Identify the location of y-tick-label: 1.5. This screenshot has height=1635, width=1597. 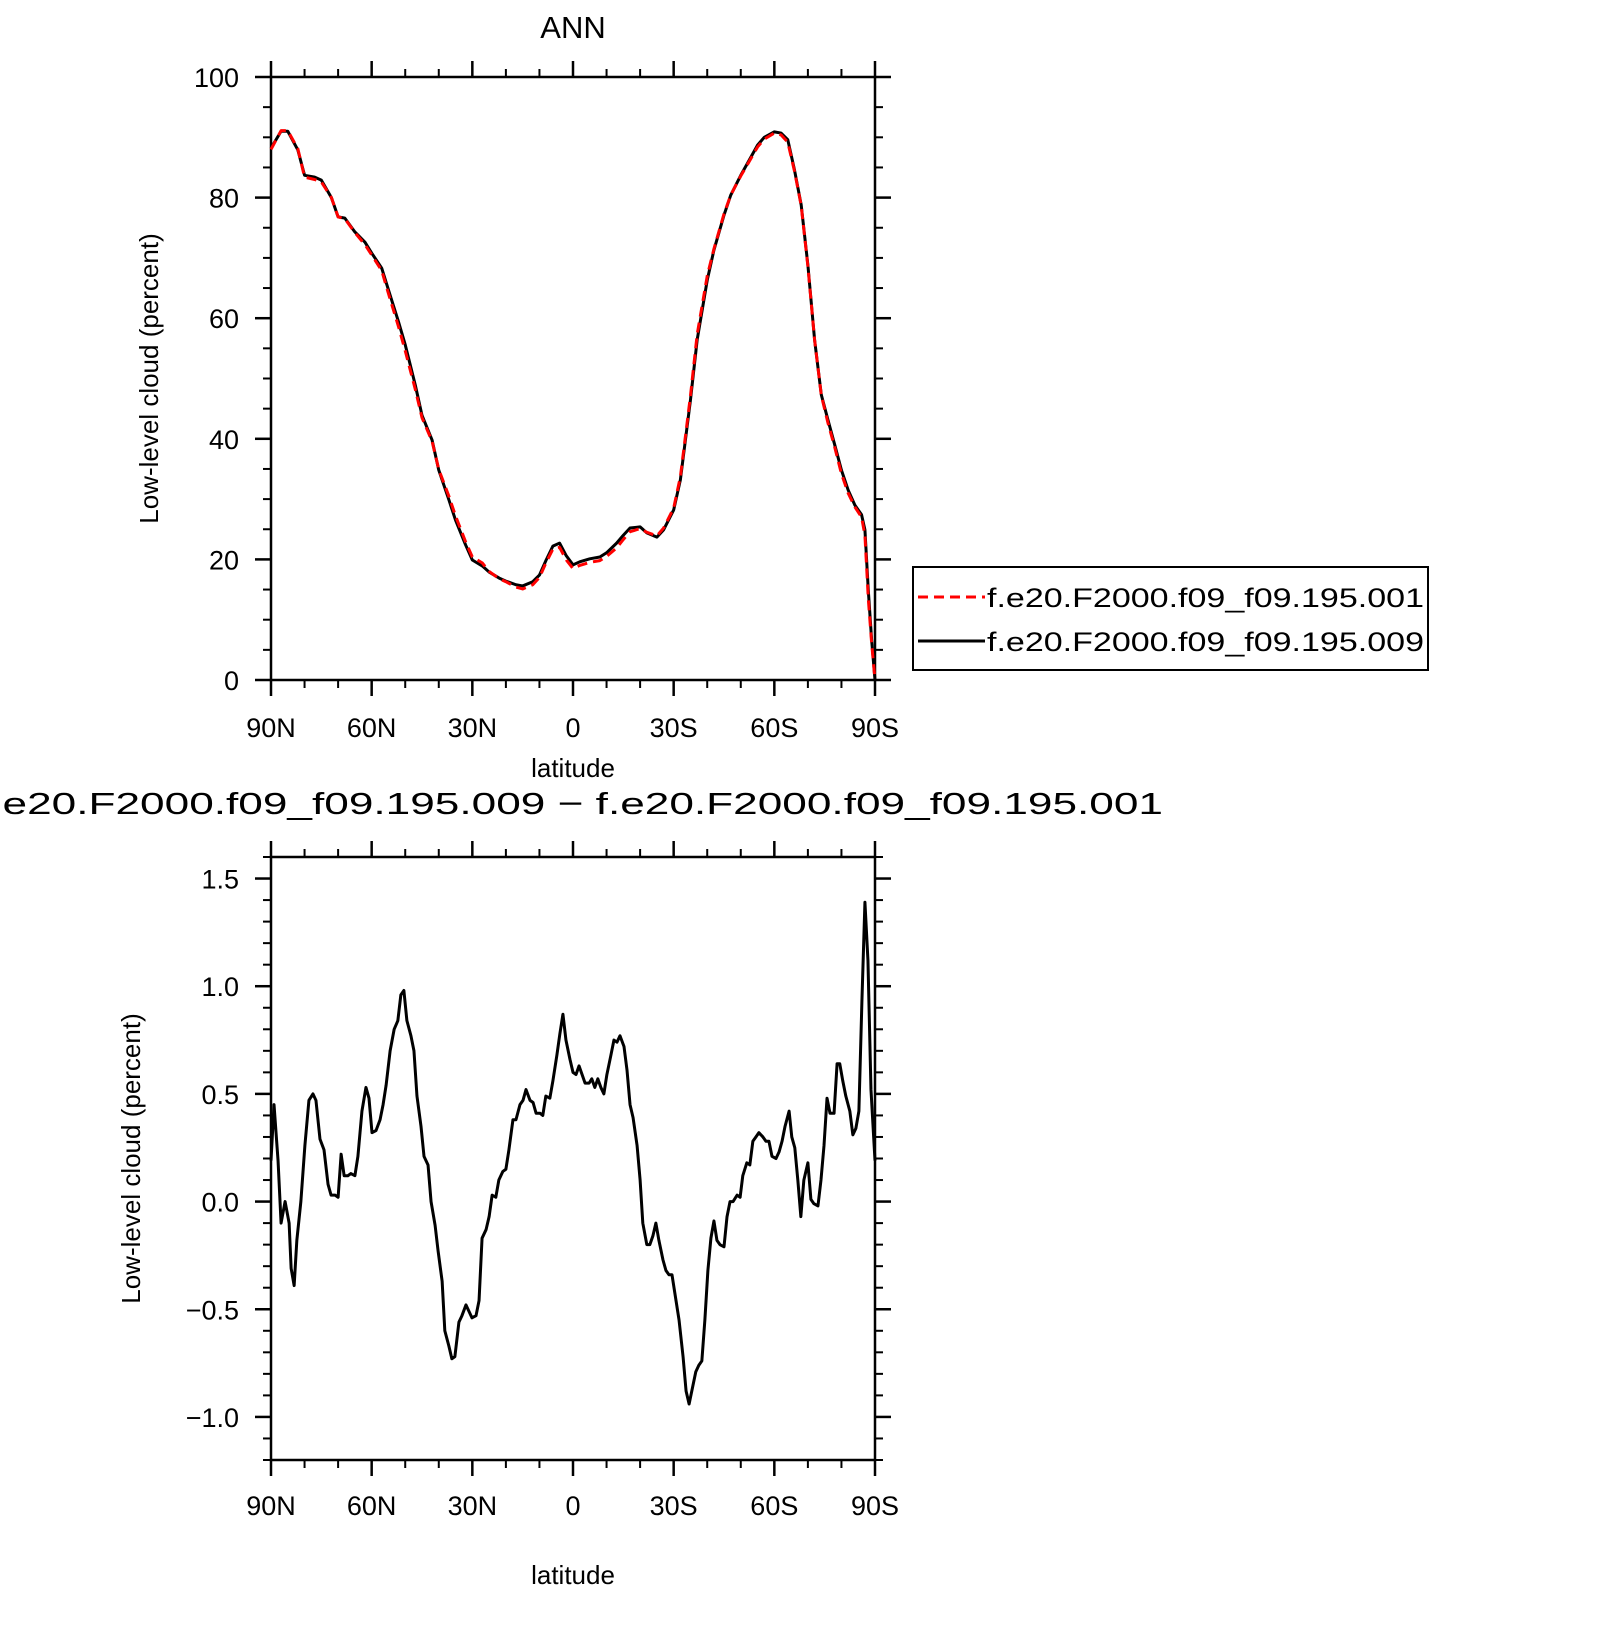
(220, 880).